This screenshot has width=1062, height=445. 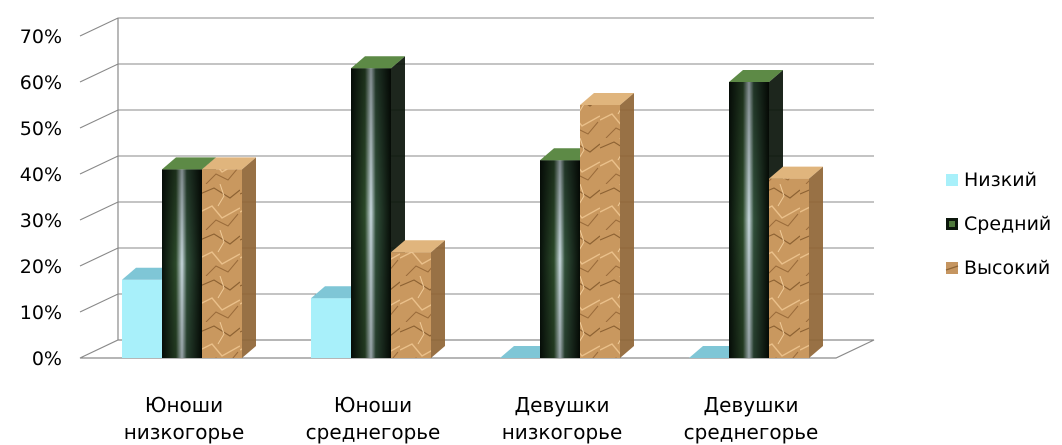 What do you see at coordinates (41, 267) in the screenshot?
I see `y-tick-label: 20%` at bounding box center [41, 267].